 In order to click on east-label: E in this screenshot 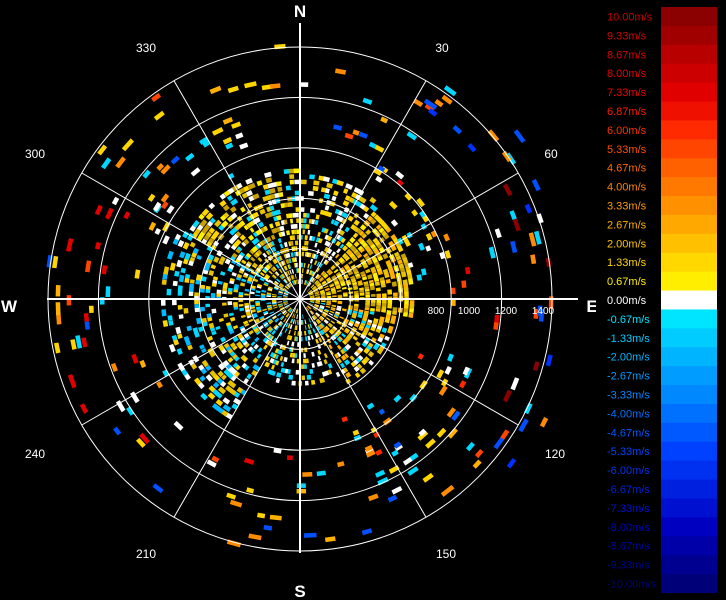, I will do `click(591, 306)`.